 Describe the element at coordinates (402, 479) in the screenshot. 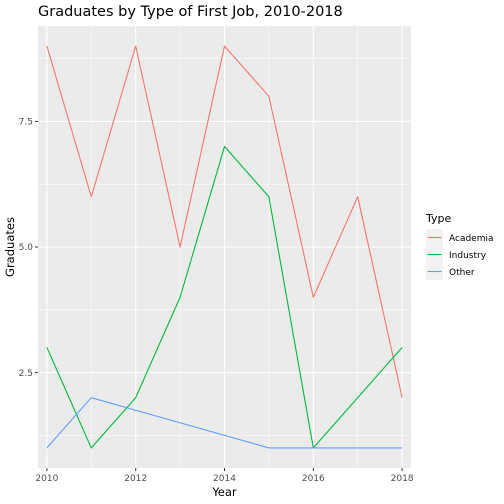

I see `x-tick-label: 2018` at that location.